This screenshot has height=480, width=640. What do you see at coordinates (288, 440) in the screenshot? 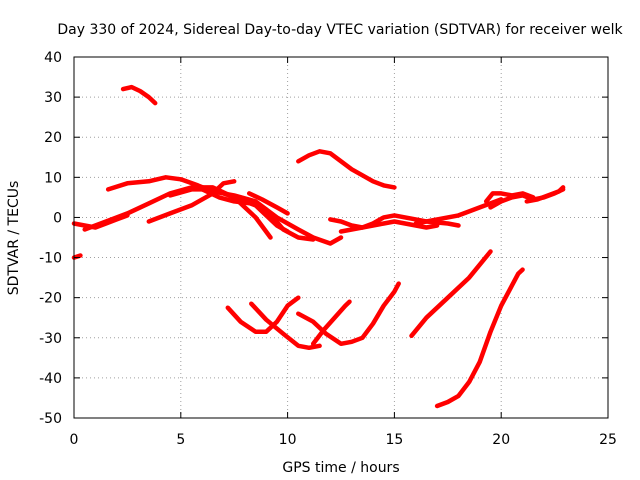
I see `x-tick-label: 10` at bounding box center [288, 440].